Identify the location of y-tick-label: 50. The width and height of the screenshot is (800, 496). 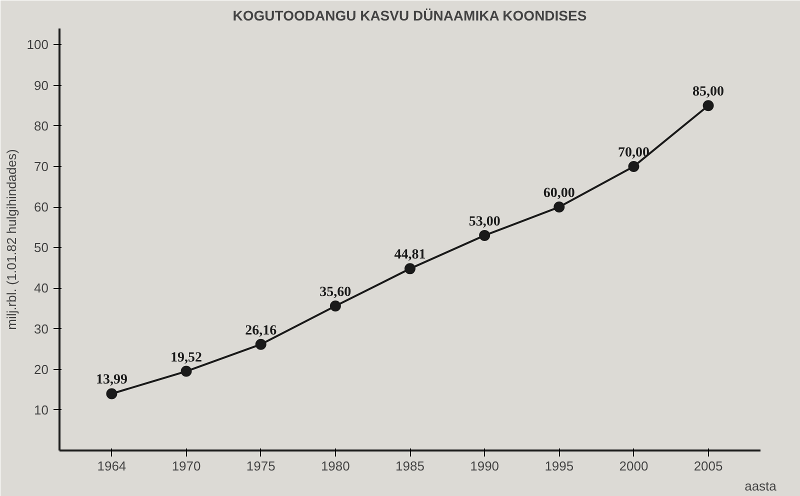
(41, 248).